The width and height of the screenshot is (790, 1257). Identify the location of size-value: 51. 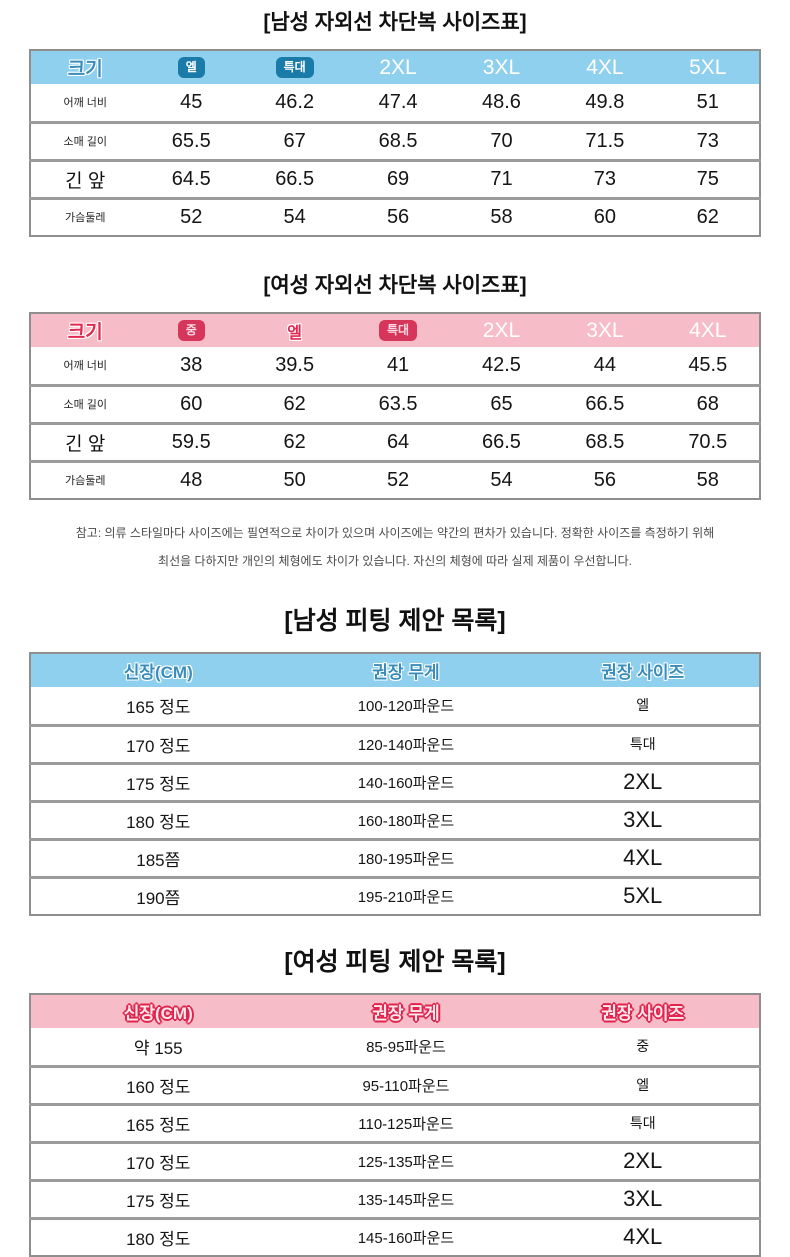
(707, 101).